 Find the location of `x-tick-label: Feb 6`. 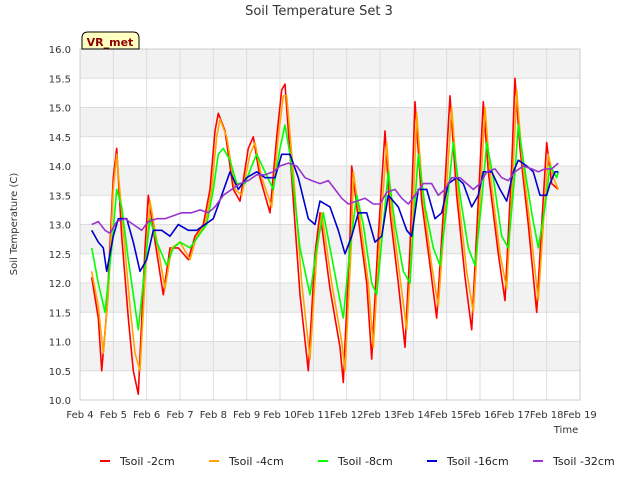

x-tick-label: Feb 6 is located at coordinates (146, 415).